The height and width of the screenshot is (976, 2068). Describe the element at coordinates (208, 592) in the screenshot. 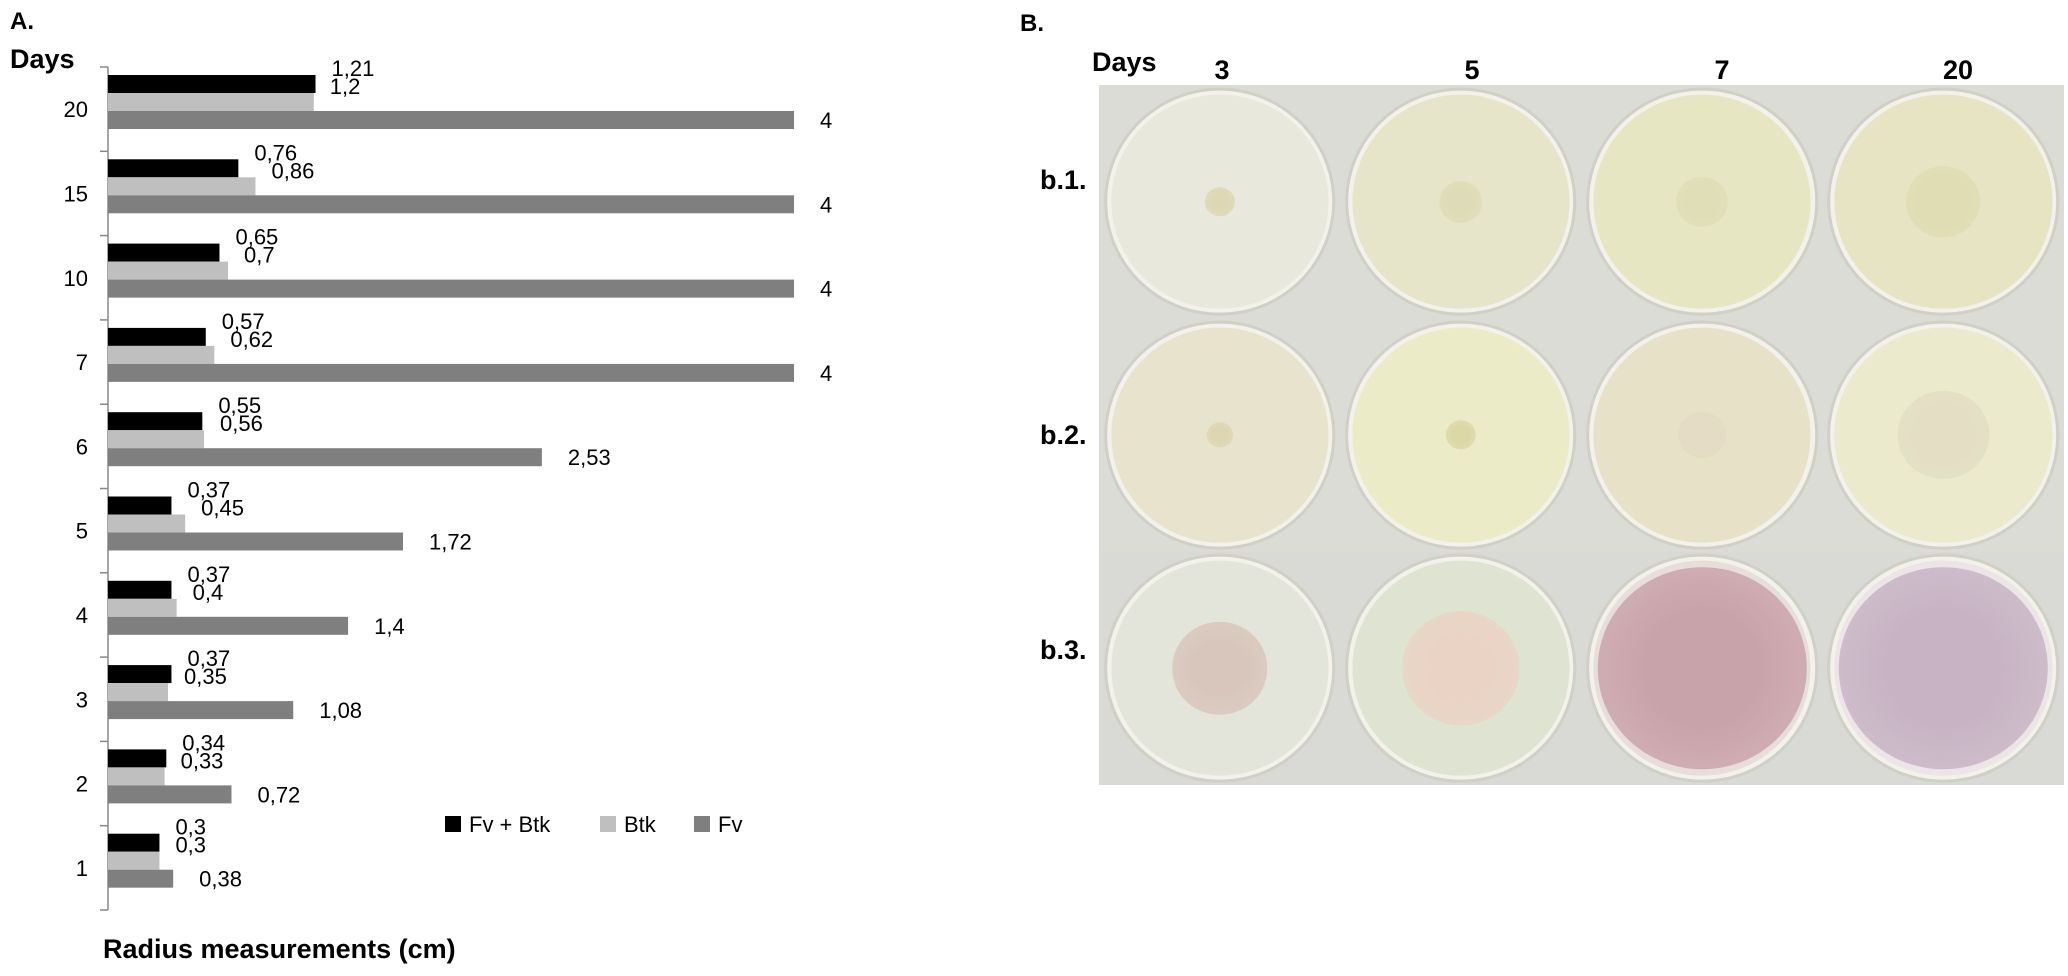

I see `data-label-btk-day-4: 0,4` at that location.